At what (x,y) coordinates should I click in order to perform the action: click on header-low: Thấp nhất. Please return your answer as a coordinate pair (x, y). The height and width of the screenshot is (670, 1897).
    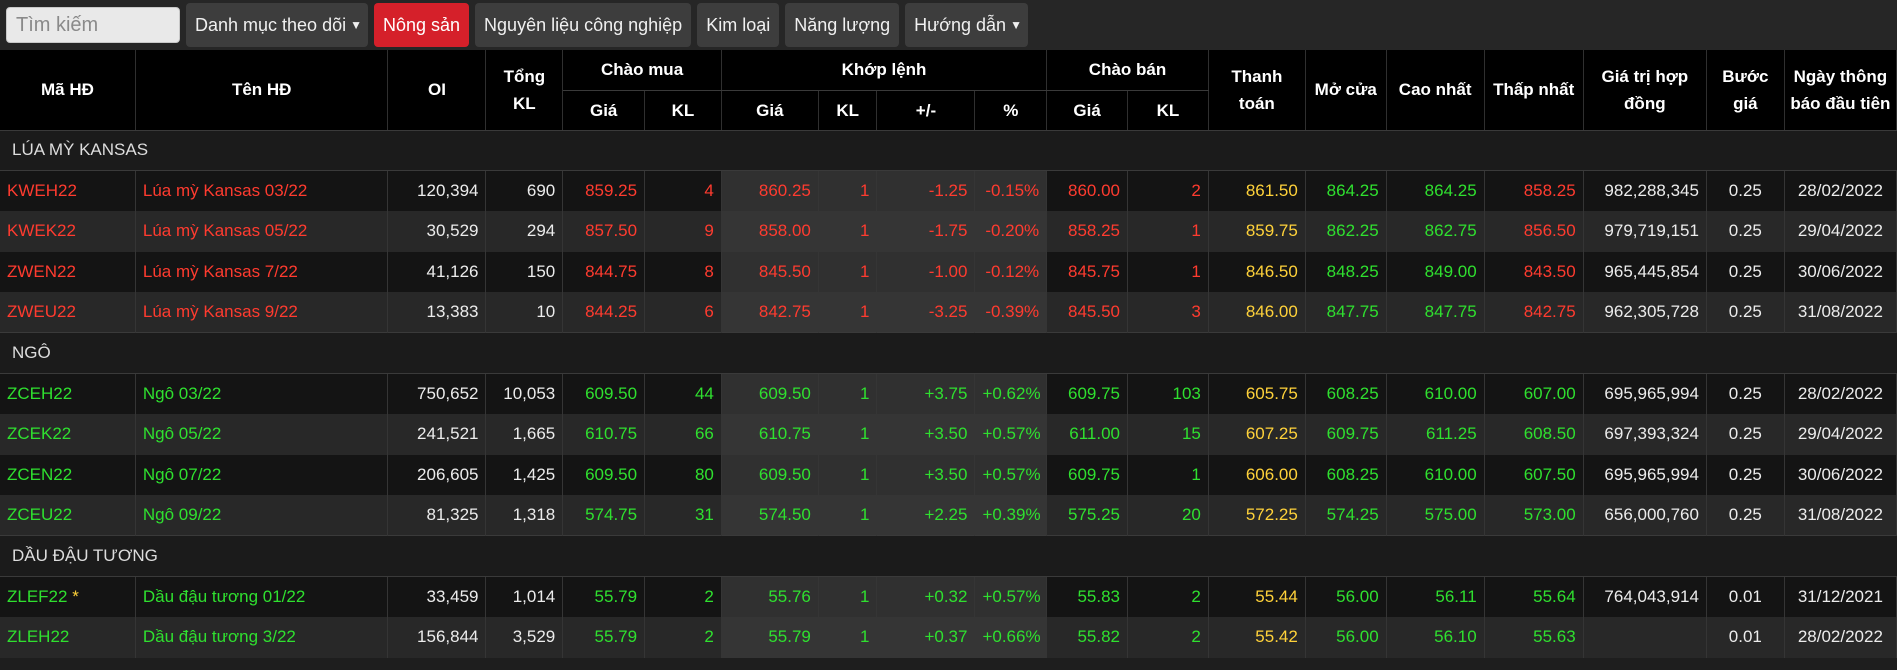
    Looking at the image, I should click on (1534, 90).